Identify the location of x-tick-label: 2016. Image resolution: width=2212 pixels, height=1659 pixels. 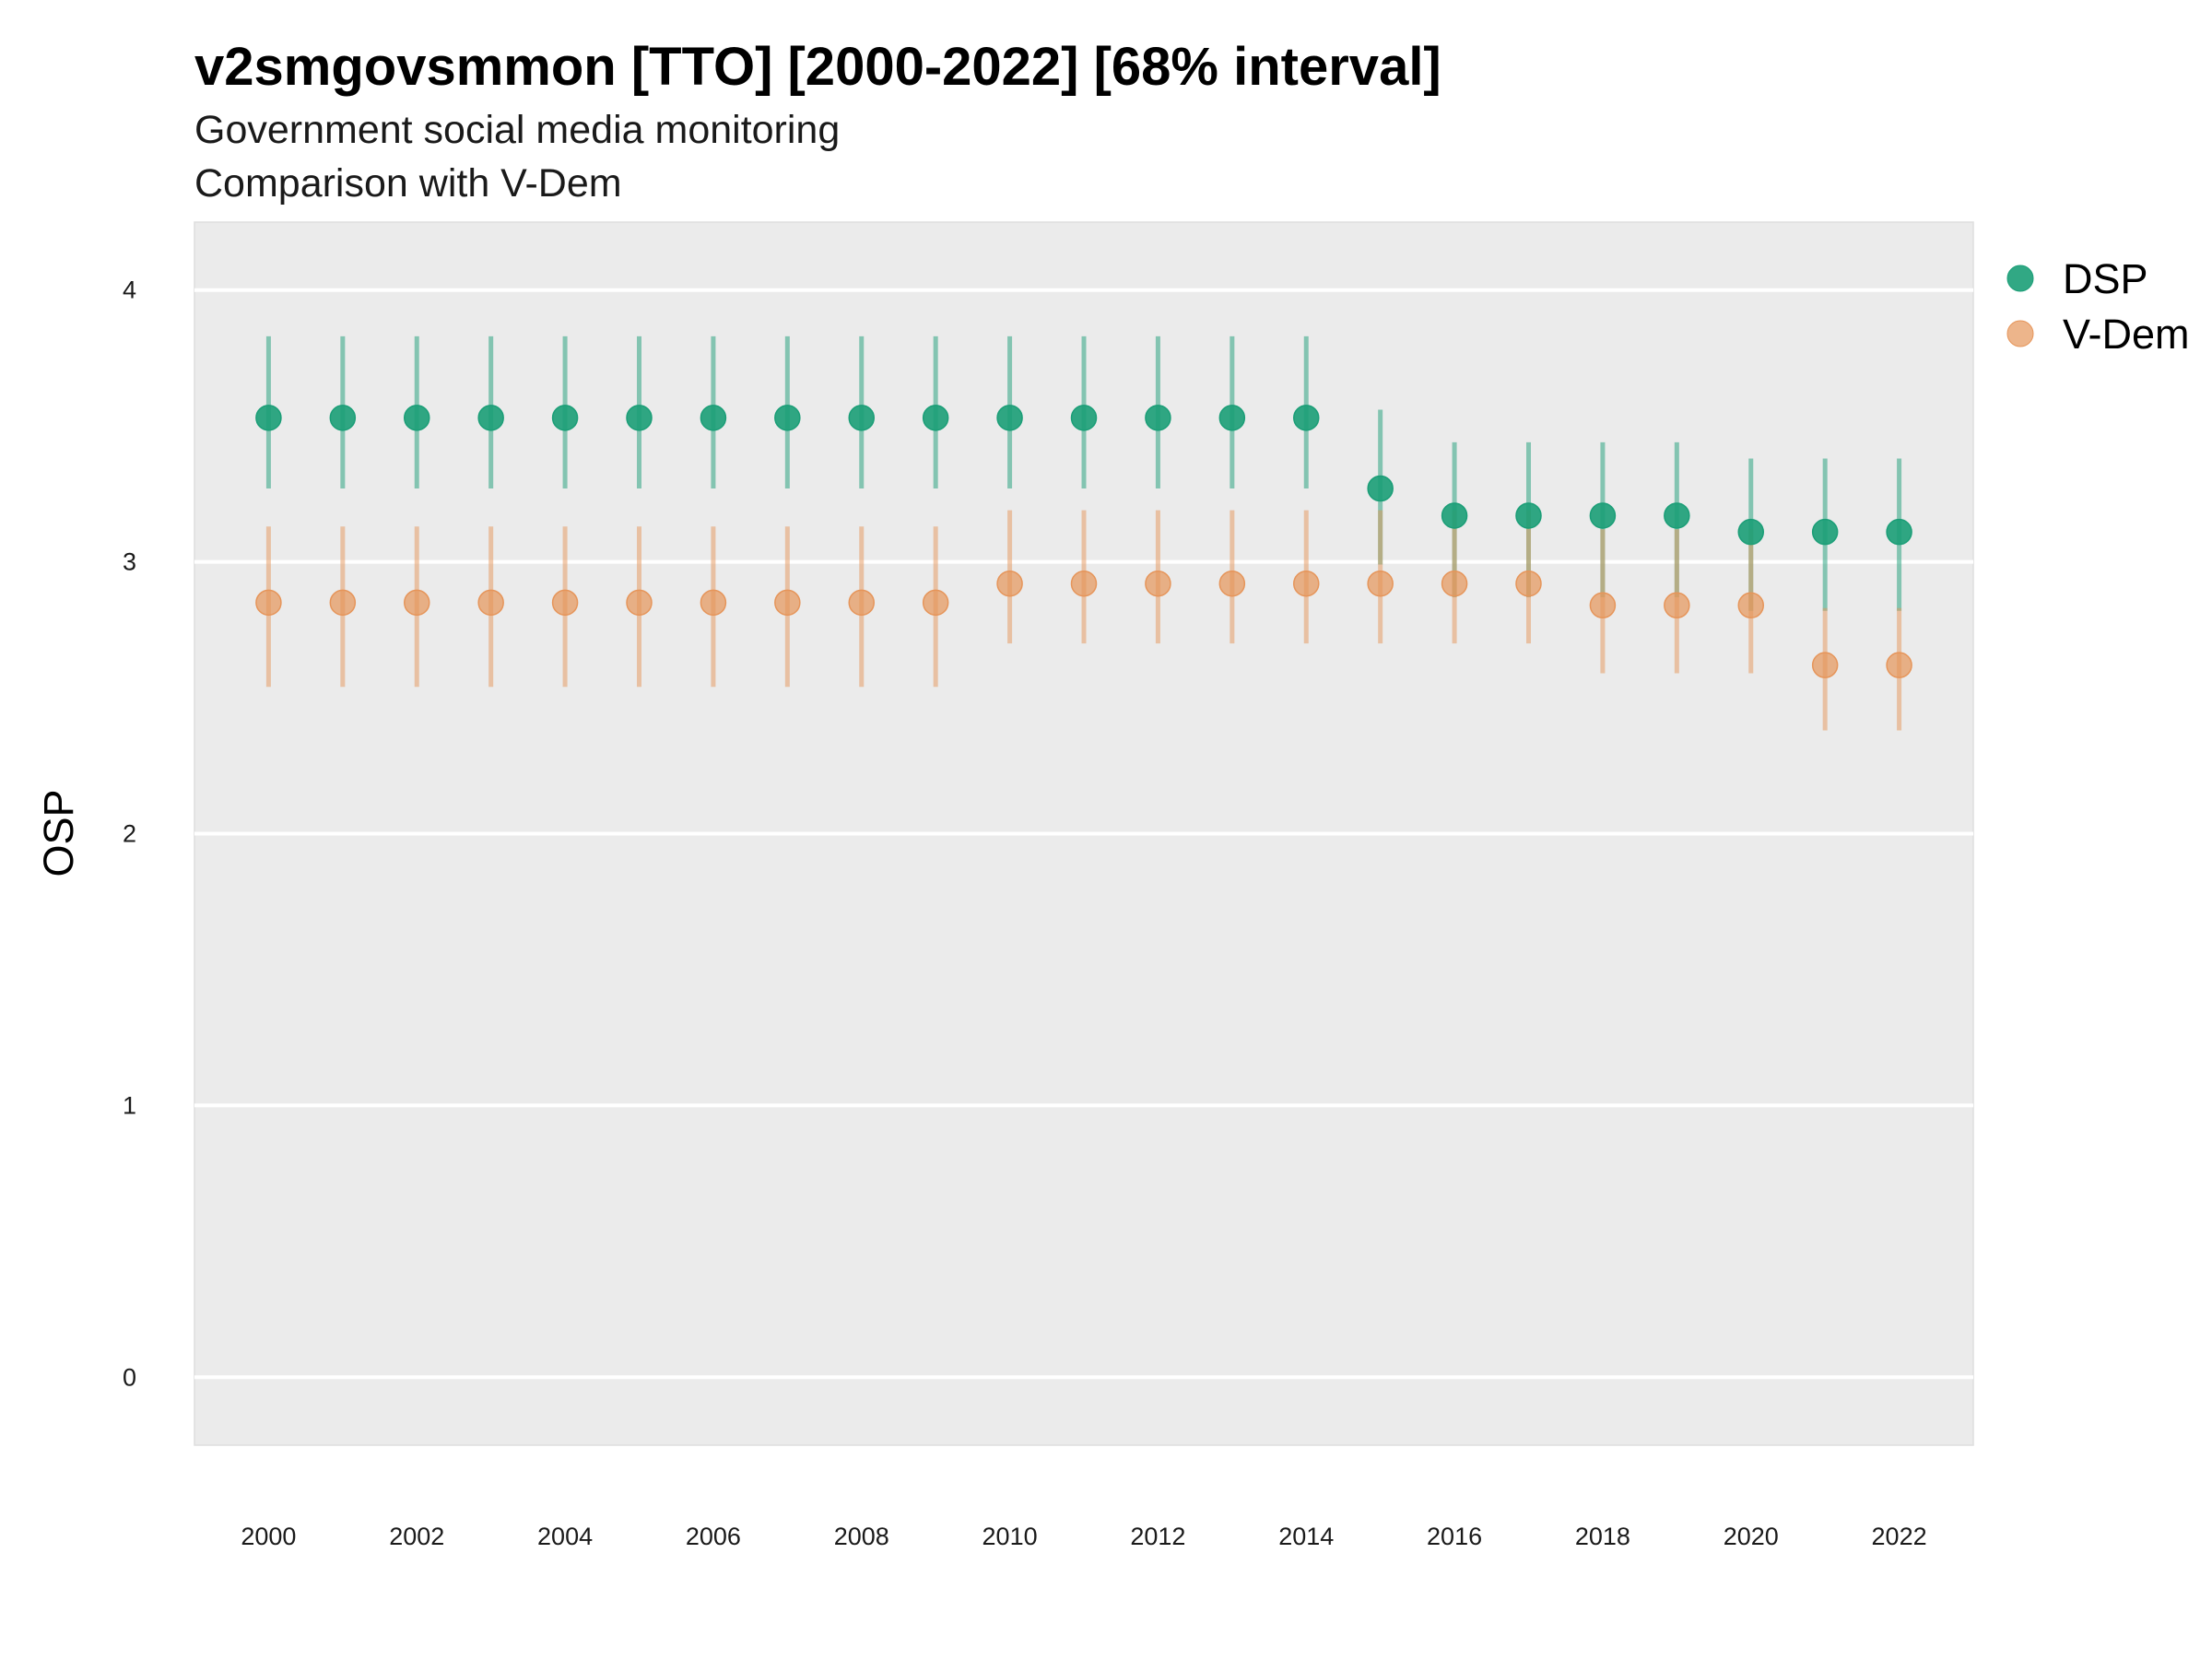
(1454, 1536).